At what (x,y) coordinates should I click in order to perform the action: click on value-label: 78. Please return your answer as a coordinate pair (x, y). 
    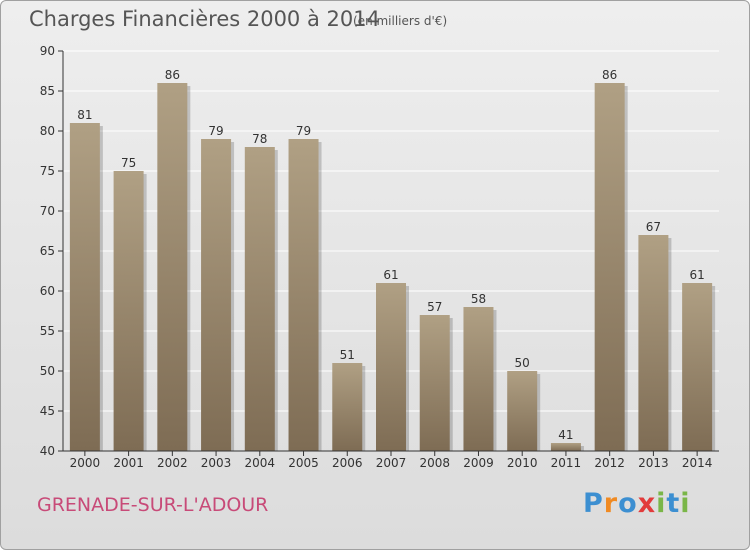
    Looking at the image, I should click on (259, 139).